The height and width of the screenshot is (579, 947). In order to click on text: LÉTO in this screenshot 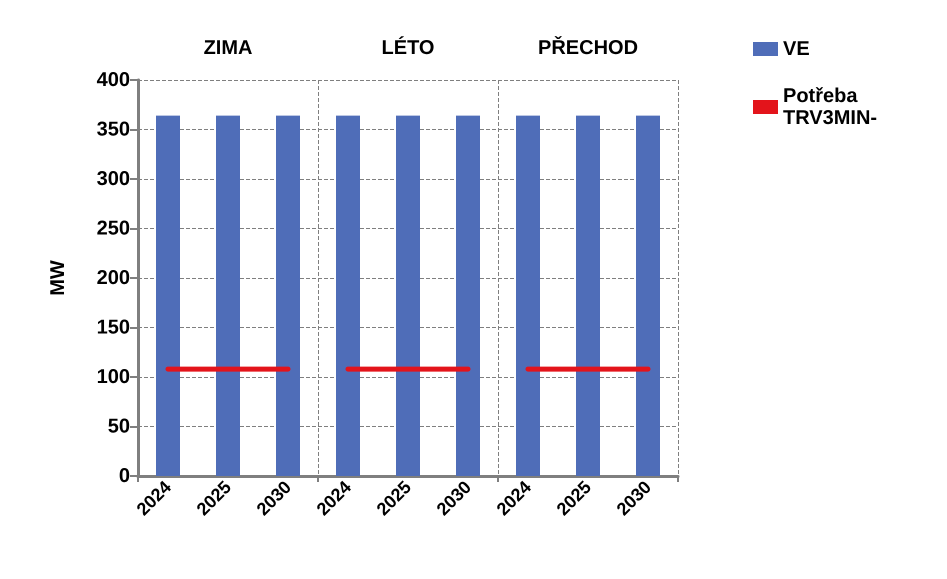, I will do `click(408, 47)`.